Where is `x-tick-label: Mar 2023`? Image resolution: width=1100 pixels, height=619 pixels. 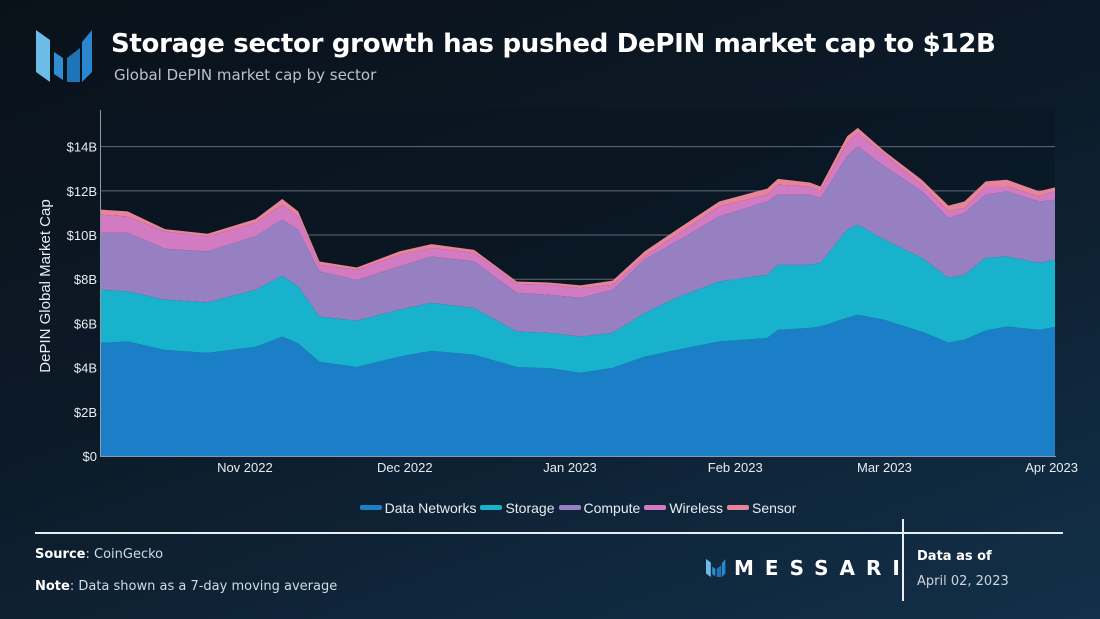
x-tick-label: Mar 2023 is located at coordinates (884, 467).